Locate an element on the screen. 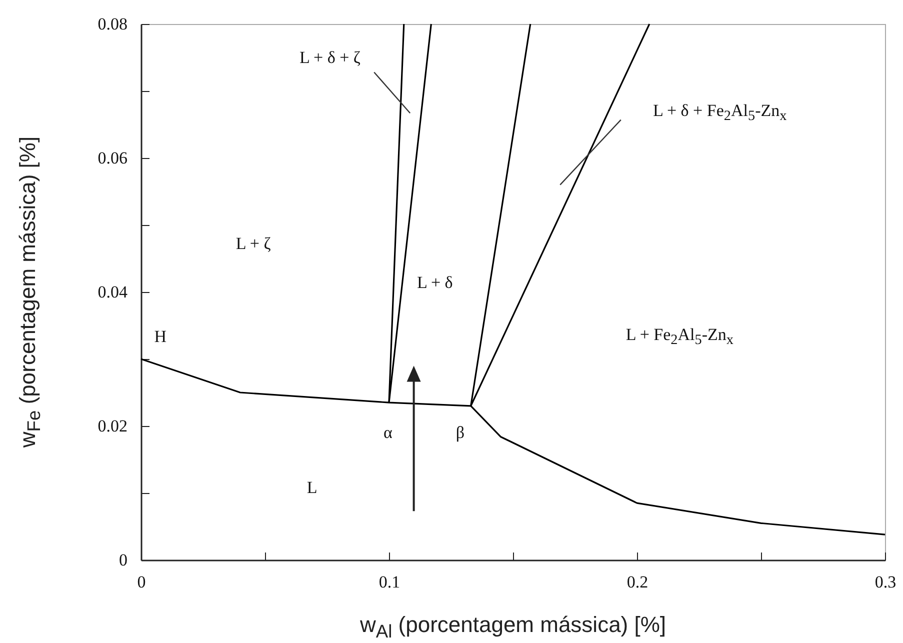  y-tick-label: 0.04 is located at coordinates (113, 292).